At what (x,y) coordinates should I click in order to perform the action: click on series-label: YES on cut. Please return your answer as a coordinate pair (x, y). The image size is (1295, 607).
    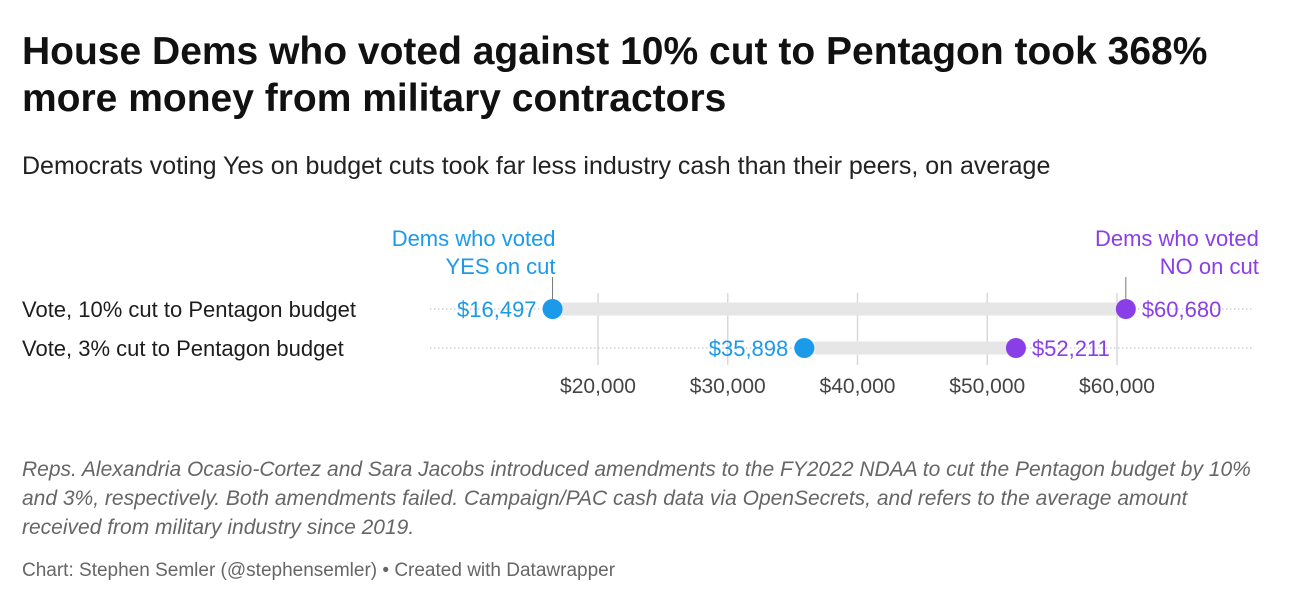
    Looking at the image, I should click on (500, 266).